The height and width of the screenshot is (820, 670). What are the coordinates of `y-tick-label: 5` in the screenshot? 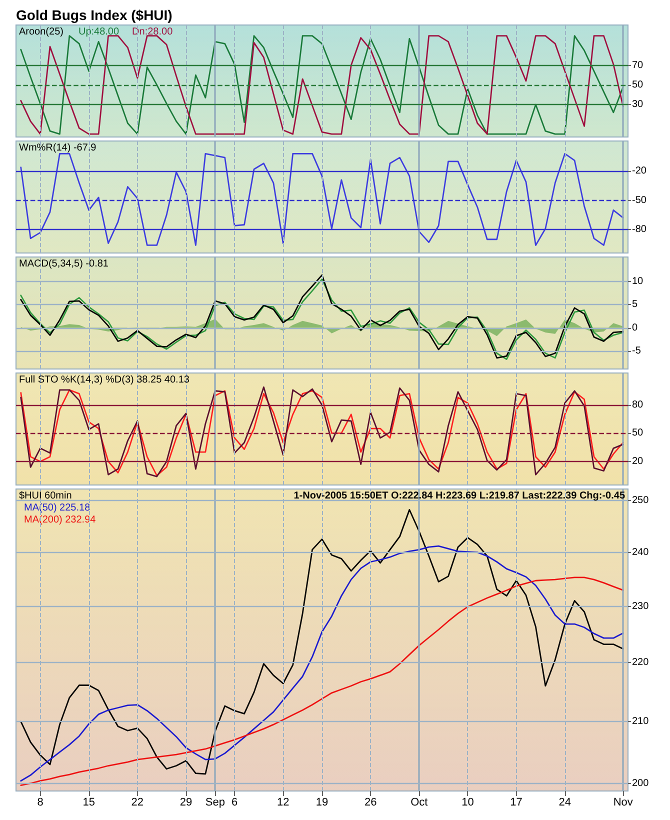 It's located at (635, 304).